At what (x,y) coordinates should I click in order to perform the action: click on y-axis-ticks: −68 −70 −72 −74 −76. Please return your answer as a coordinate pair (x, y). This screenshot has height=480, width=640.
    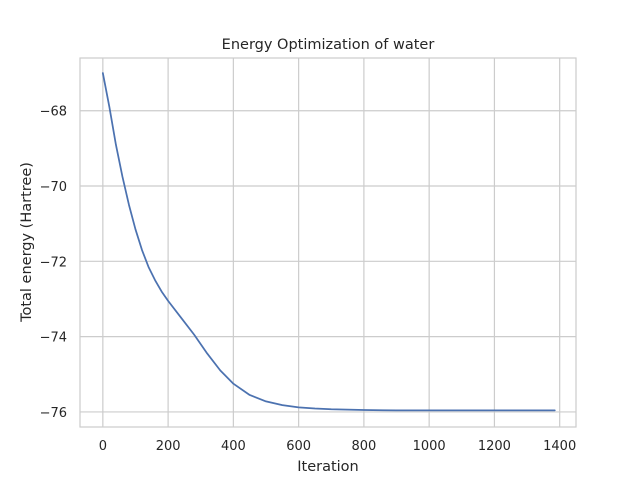
    Looking at the image, I should click on (53, 263).